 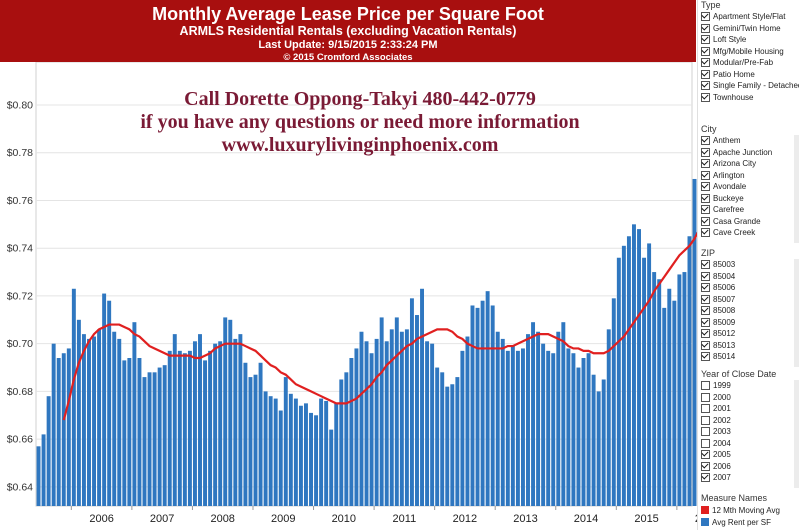 What do you see at coordinates (750, 164) in the screenshot?
I see `city-filter-option: Arizona City` at bounding box center [750, 164].